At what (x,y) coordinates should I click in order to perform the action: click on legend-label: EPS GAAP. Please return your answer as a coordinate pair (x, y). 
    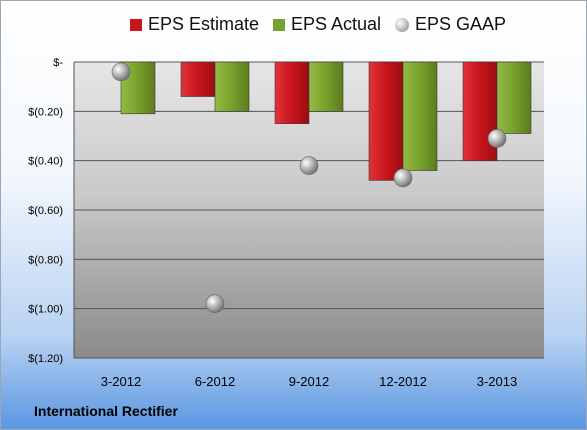
    Looking at the image, I should click on (461, 24).